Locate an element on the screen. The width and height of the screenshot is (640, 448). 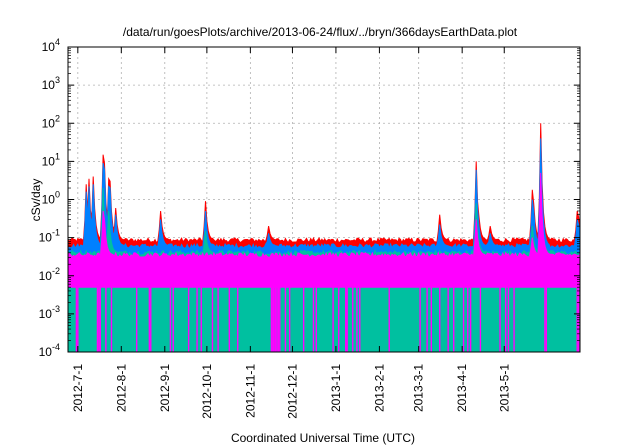
x-tick-label: 2012-11-1 is located at coordinates (250, 391).